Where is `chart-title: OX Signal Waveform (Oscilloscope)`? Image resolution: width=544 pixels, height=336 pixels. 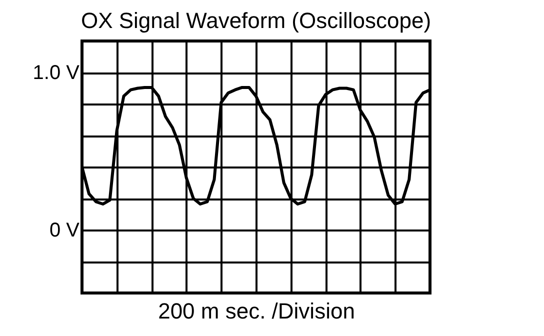 chart-title: OX Signal Waveform (Oscilloscope) is located at coordinates (256, 20).